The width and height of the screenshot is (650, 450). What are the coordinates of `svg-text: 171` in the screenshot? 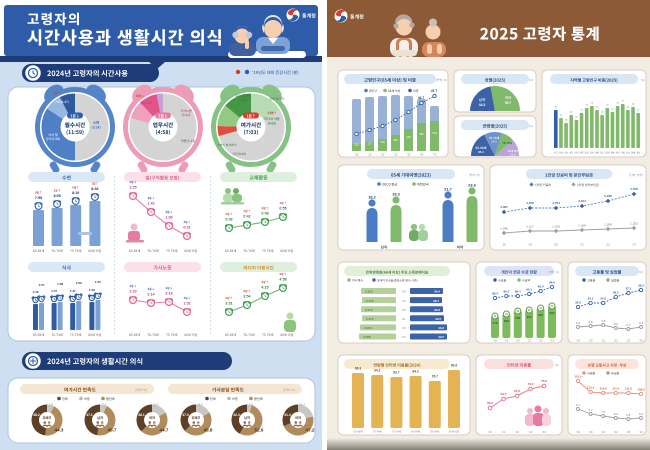 It's located at (369, 144).